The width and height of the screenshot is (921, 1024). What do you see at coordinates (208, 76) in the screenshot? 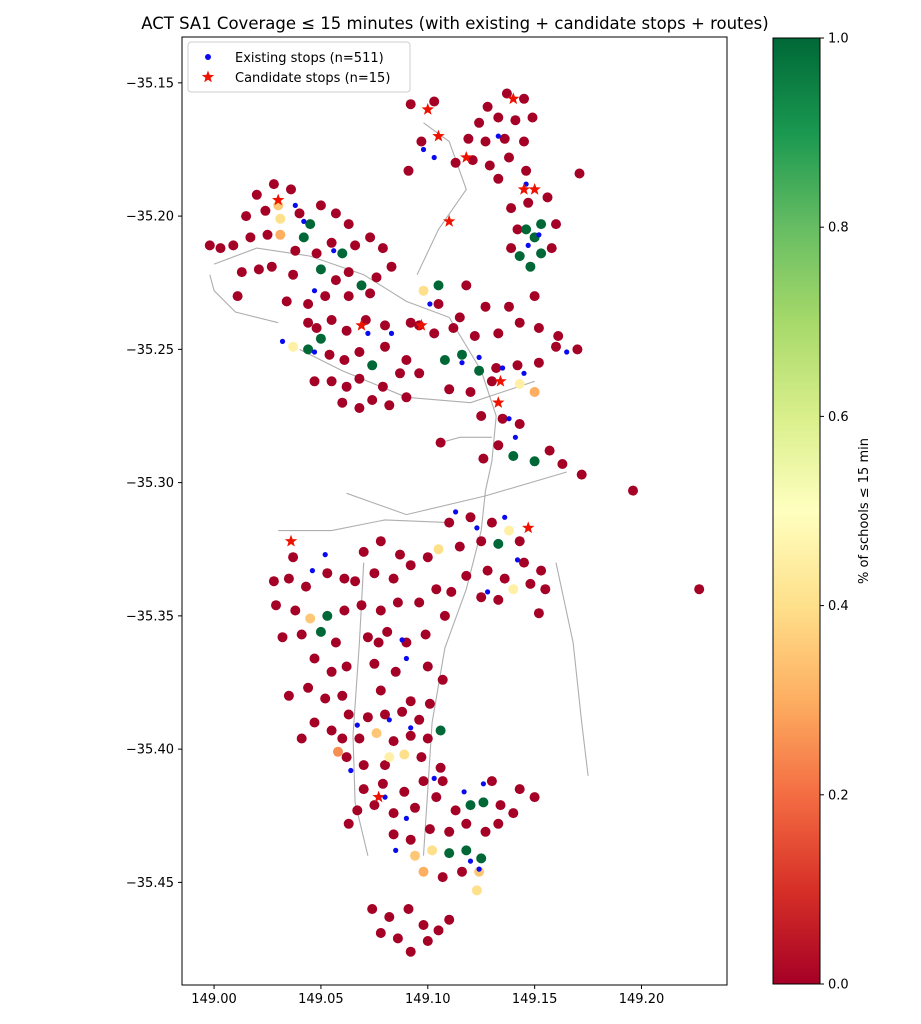
I see `legend-candidate-stops-marker` at bounding box center [208, 76].